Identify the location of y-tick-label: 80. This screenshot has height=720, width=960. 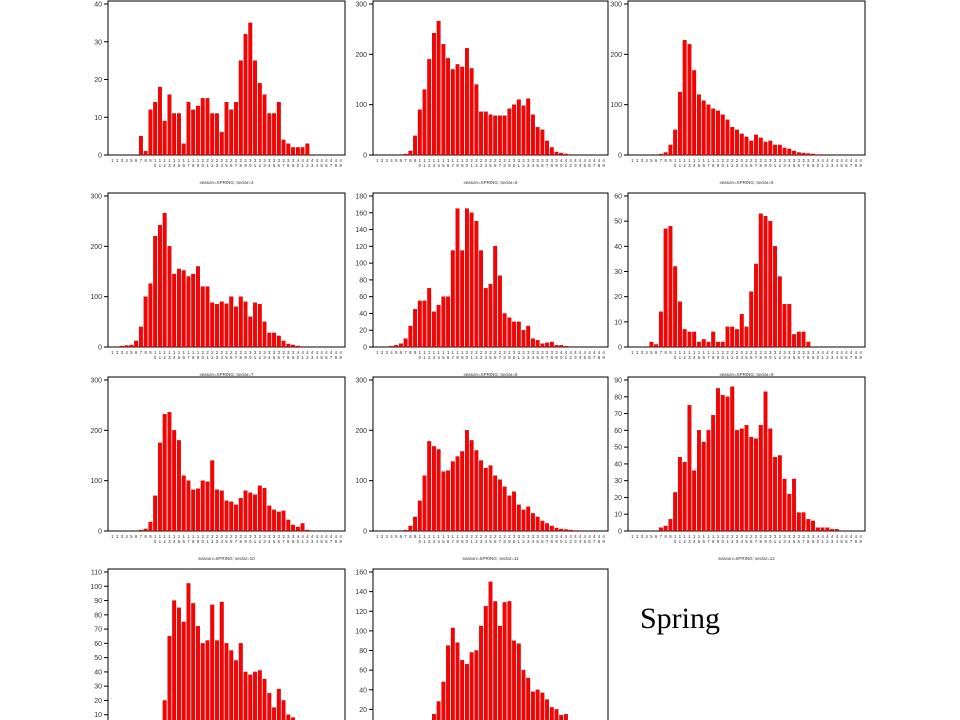
(363, 651).